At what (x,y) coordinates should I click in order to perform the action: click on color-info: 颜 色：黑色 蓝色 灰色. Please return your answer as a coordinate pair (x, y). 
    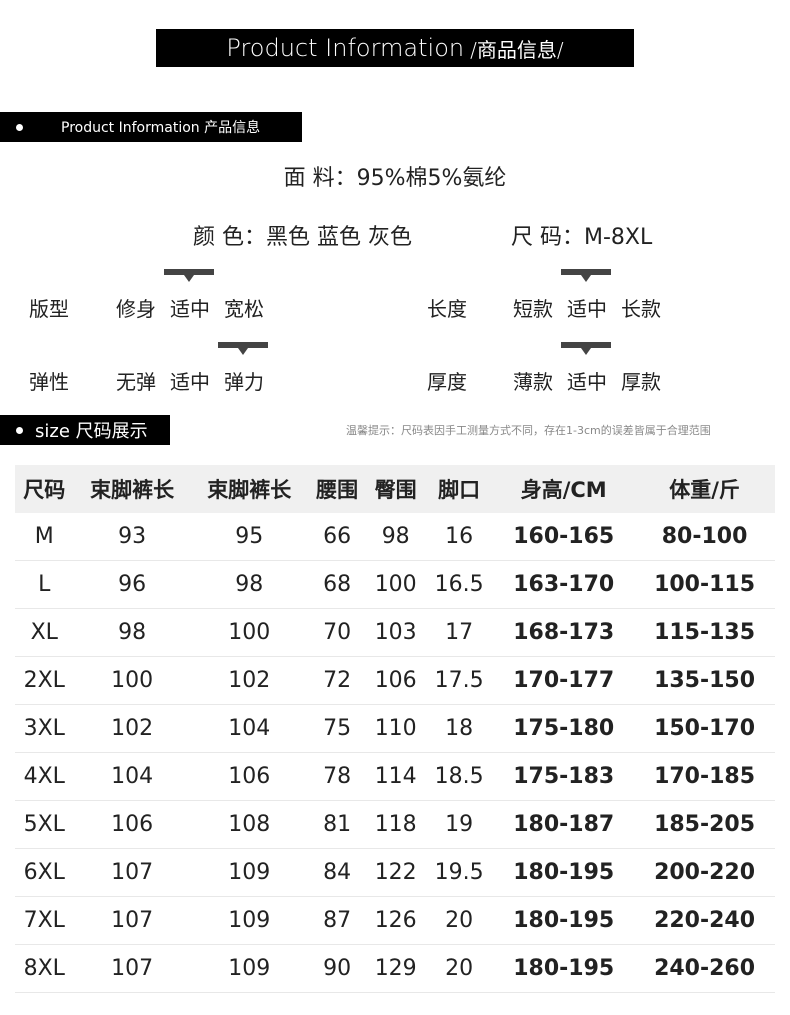
    Looking at the image, I should click on (302, 237).